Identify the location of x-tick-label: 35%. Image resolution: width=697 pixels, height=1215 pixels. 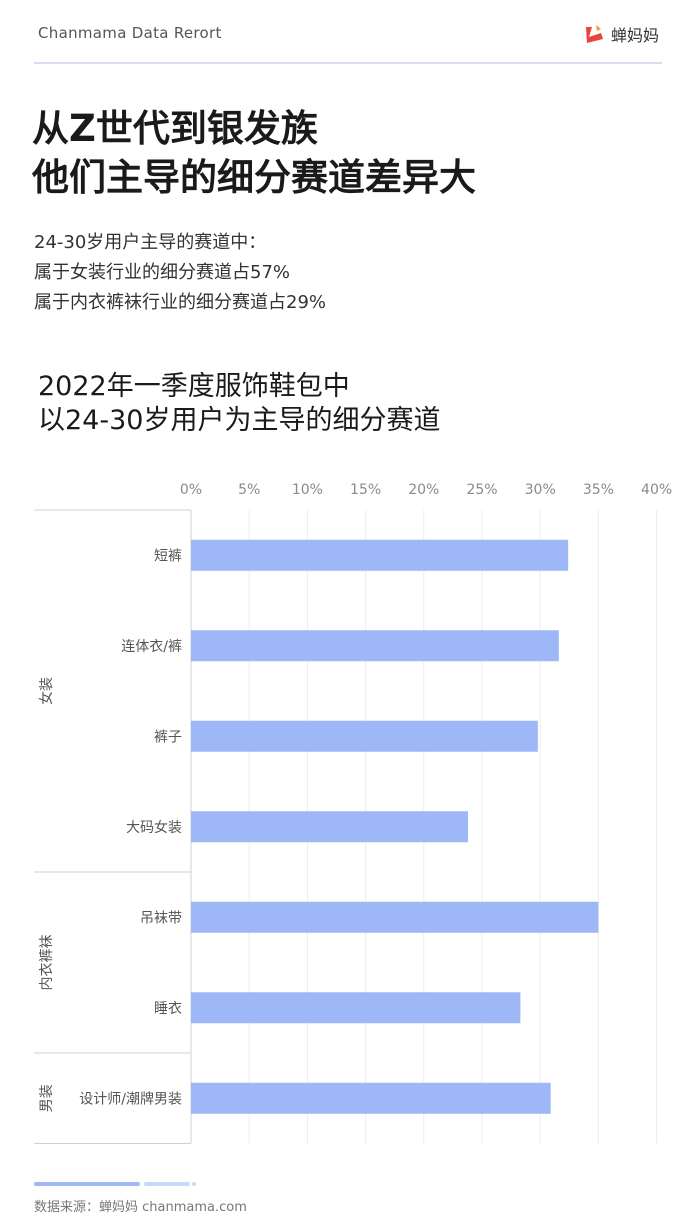
(598, 490).